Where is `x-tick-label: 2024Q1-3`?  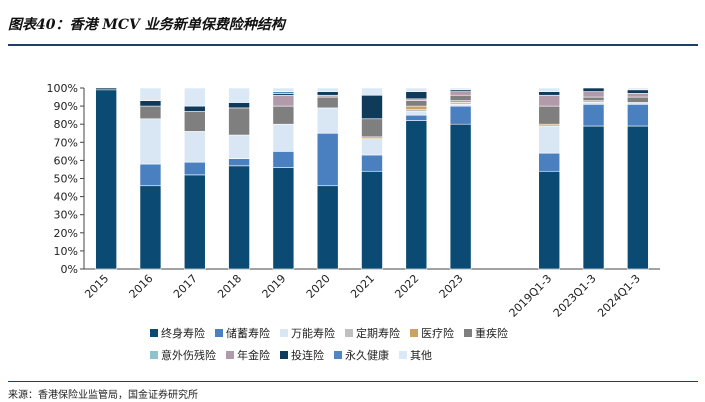 x-tick-label: 2024Q1-3 is located at coordinates (619, 296).